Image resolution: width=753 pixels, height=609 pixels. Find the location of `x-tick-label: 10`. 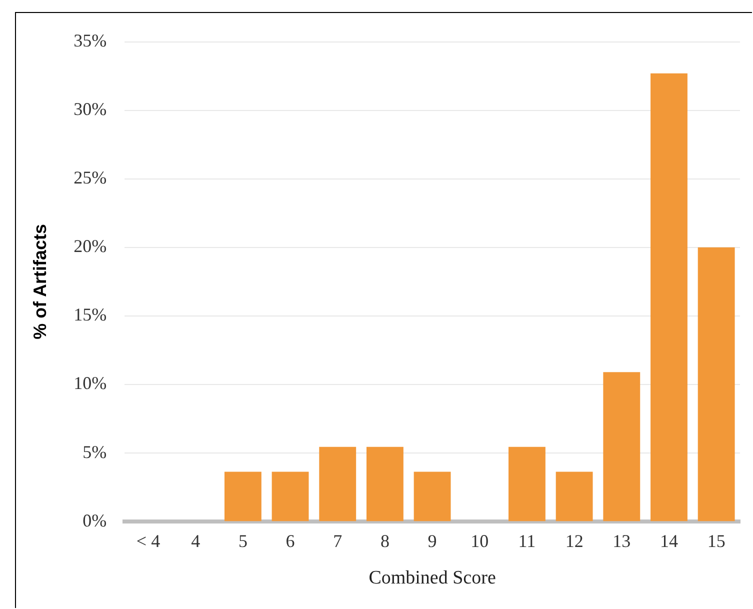

x-tick-label: 10 is located at coordinates (479, 541).